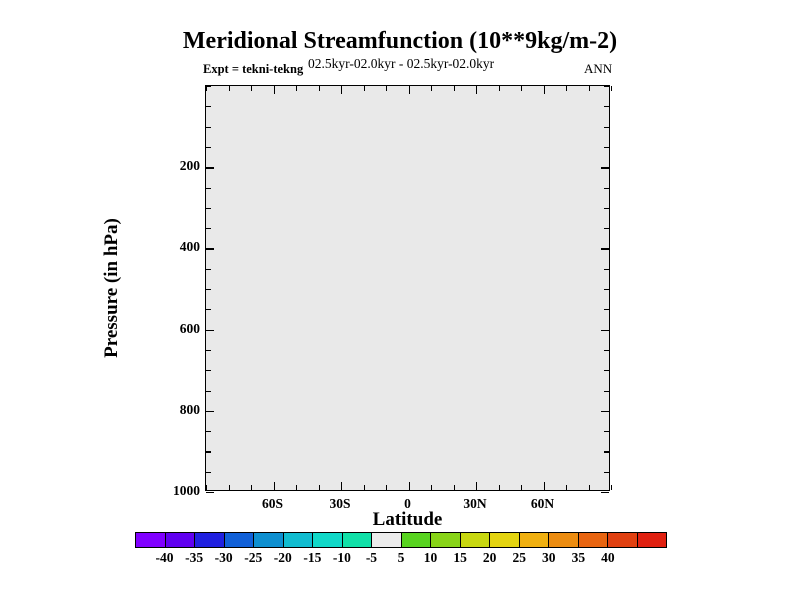 This screenshot has width=800, height=600. Describe the element at coordinates (407, 519) in the screenshot. I see `x-axis-title: Latitude` at that location.